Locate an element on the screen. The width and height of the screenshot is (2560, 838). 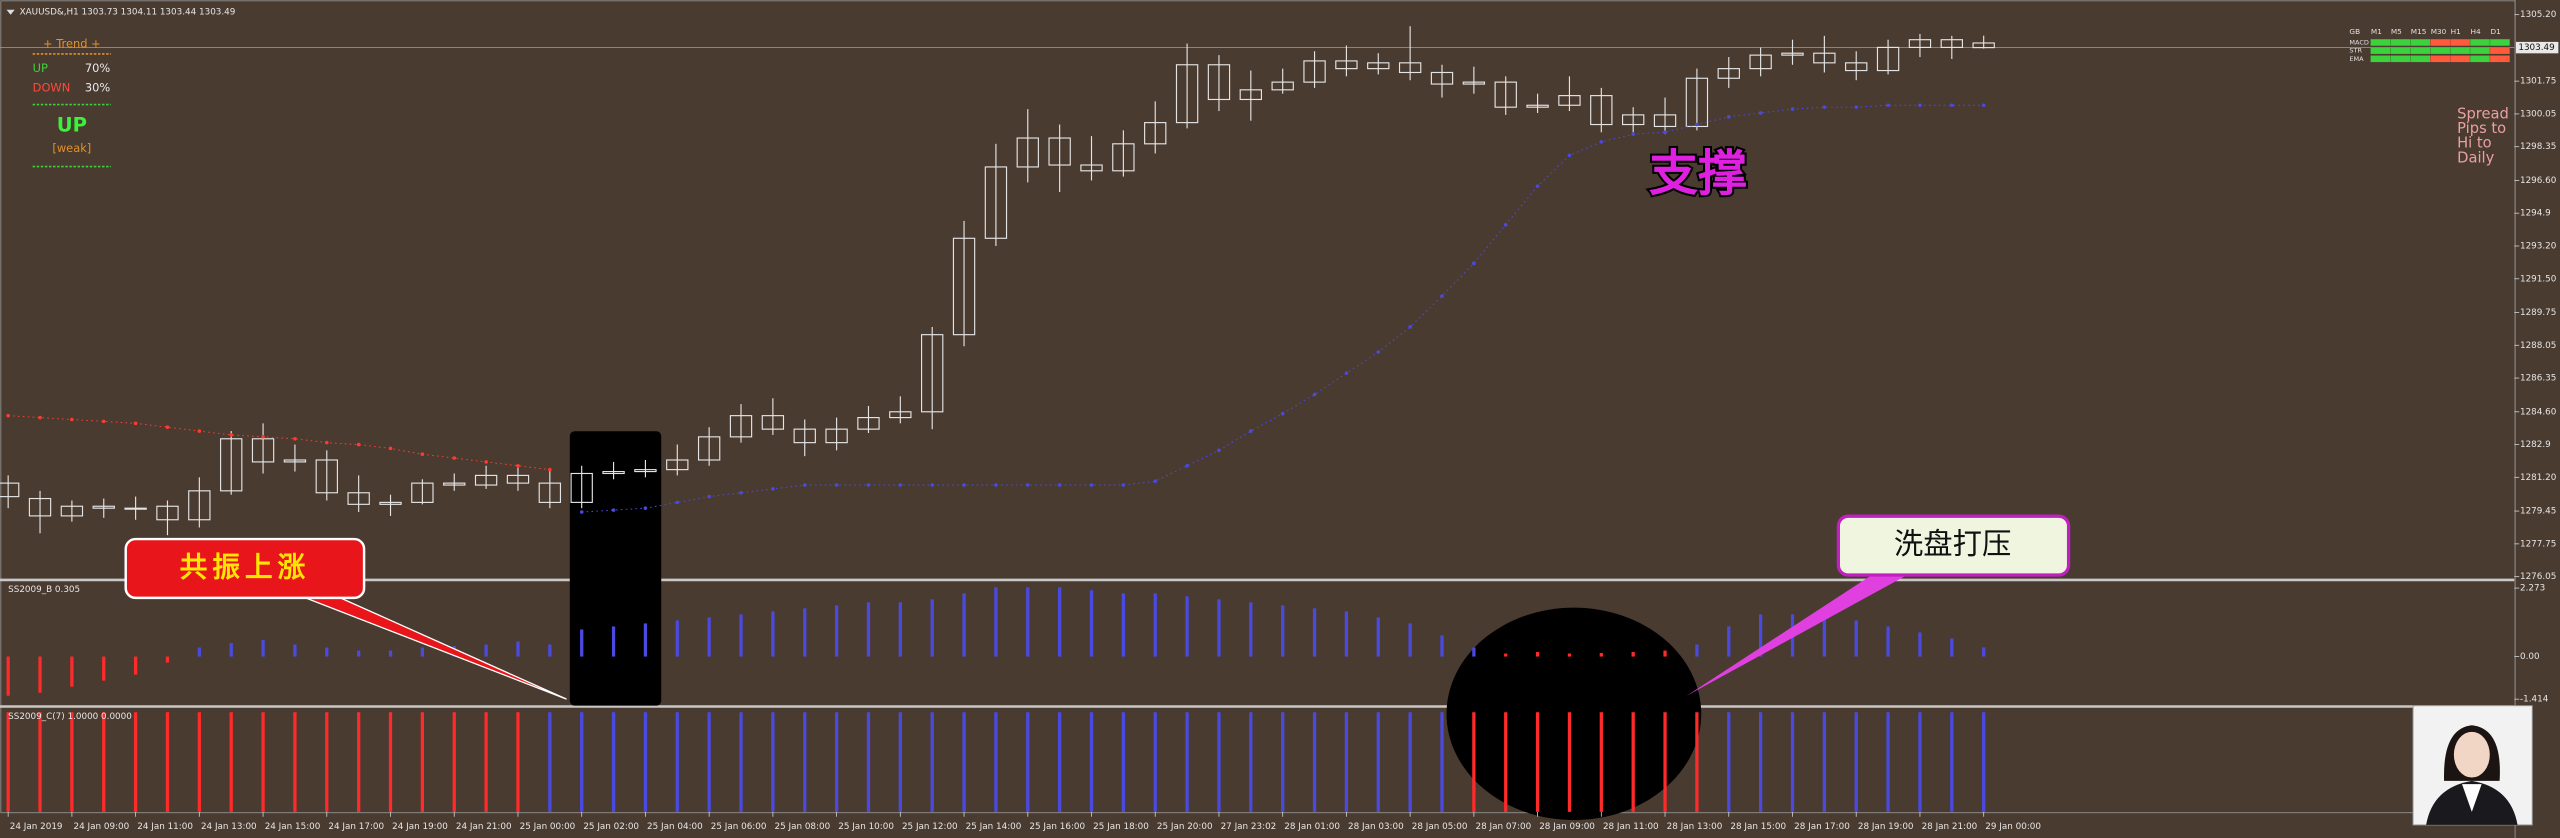
trend-title: + Trend + is located at coordinates (72, 44).